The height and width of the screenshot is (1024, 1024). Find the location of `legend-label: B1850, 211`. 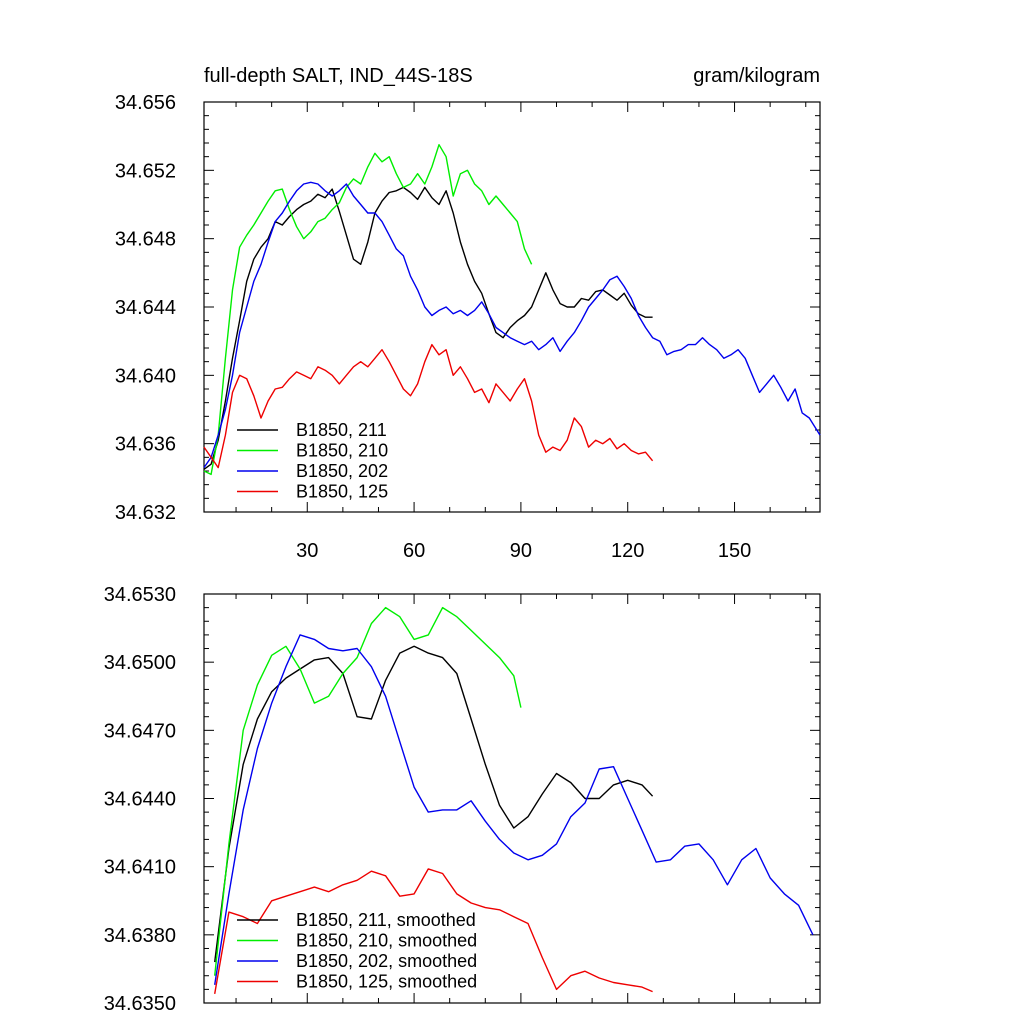

legend-label: B1850, 211 is located at coordinates (341, 430).